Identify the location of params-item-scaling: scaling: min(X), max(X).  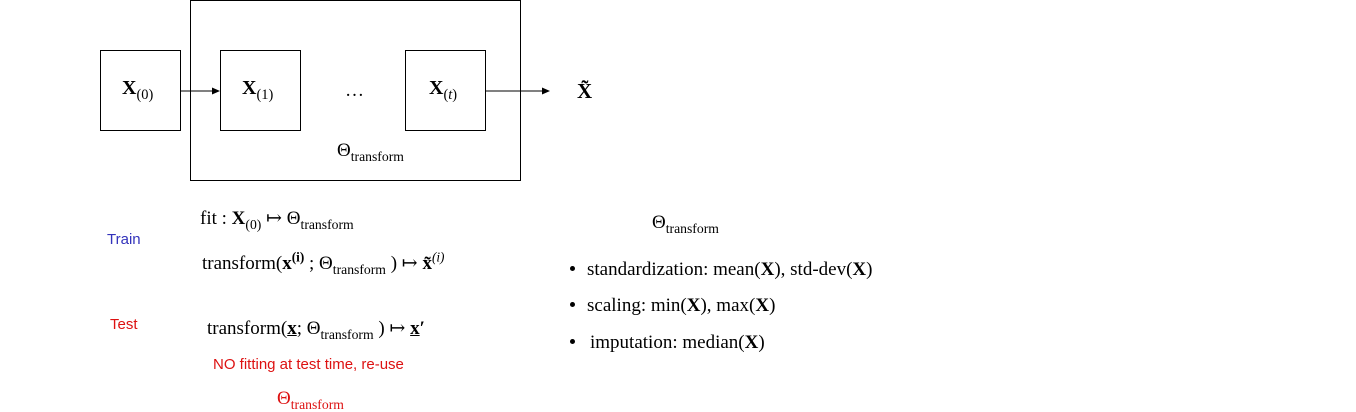
(672, 306).